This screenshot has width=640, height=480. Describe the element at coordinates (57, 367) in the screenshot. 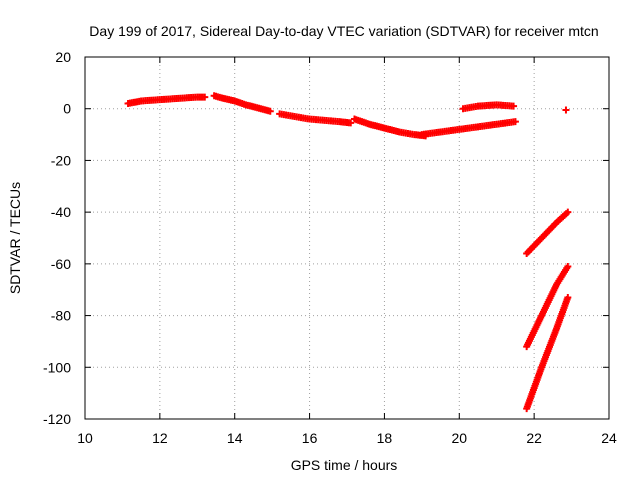

I see `y-tick-label: -100` at that location.